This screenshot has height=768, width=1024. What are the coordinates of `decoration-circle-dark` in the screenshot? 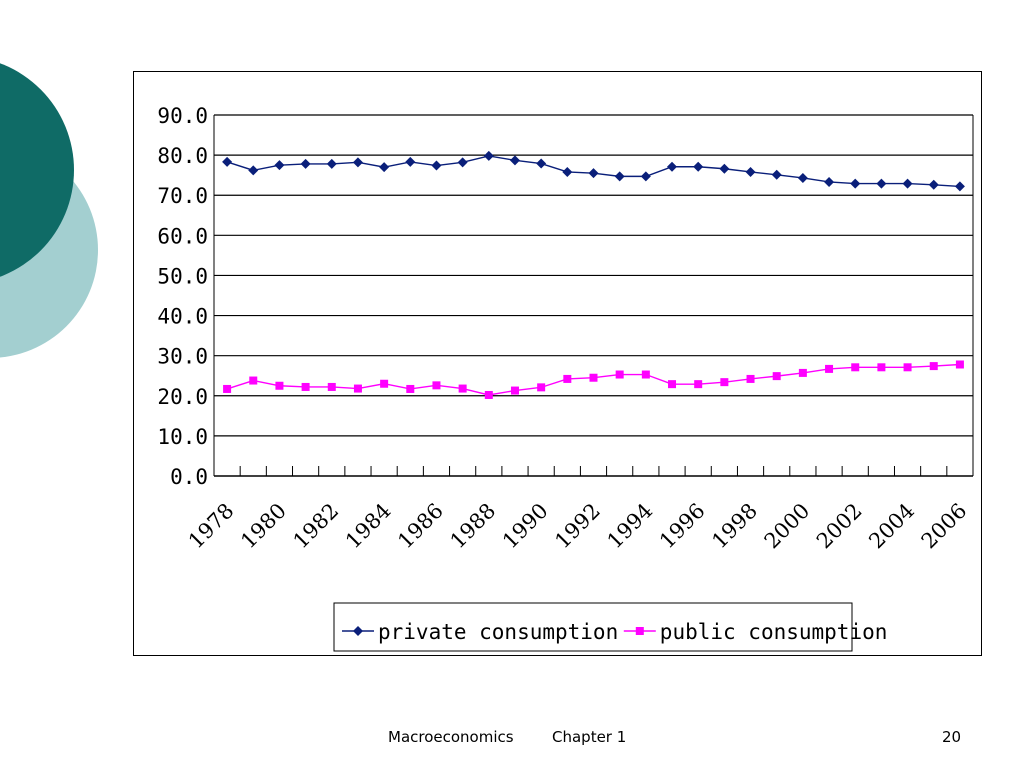 It's located at (37, 170).